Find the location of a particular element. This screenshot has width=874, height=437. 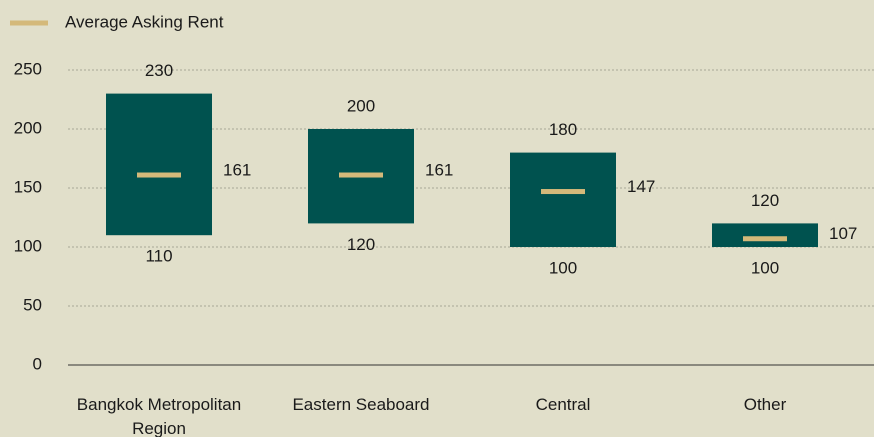

x-tick-label-box: Eastern Seaboard is located at coordinates (361, 404).